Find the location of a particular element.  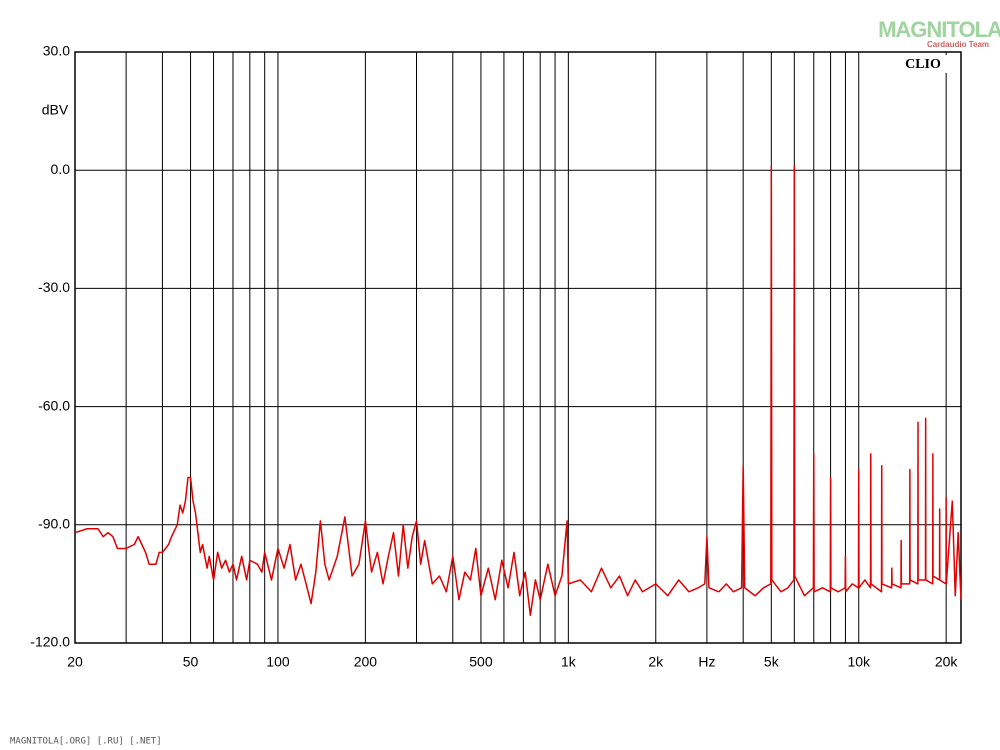

x-tick-label: 50 is located at coordinates (191, 662).